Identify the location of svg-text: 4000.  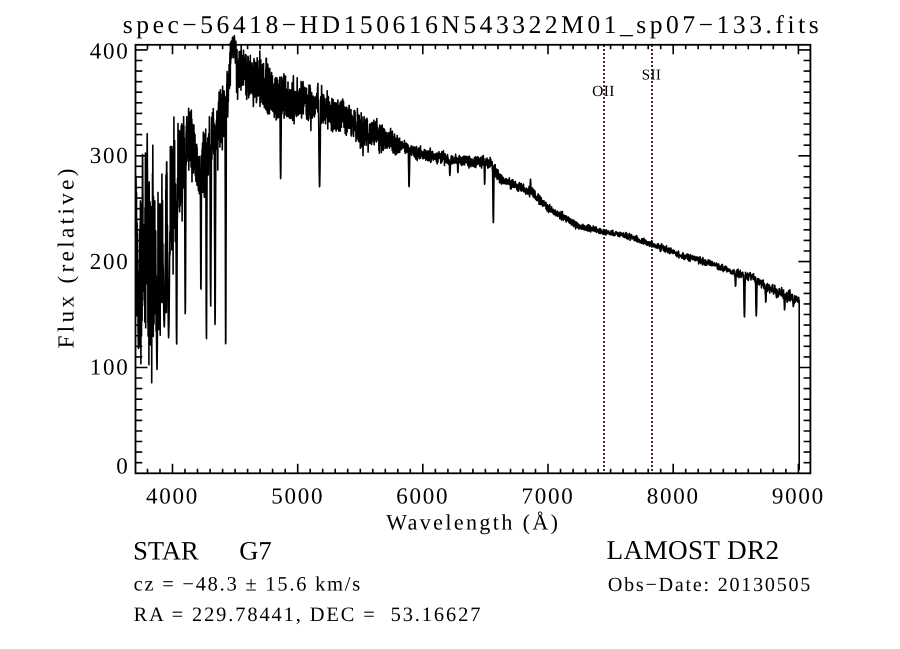
(172, 496).